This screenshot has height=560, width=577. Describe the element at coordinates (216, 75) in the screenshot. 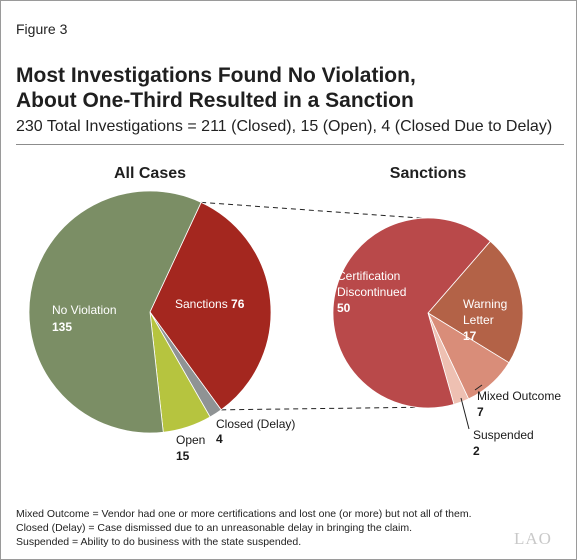

I see `title-line-1: Most Investigations Found No Violation,` at that location.